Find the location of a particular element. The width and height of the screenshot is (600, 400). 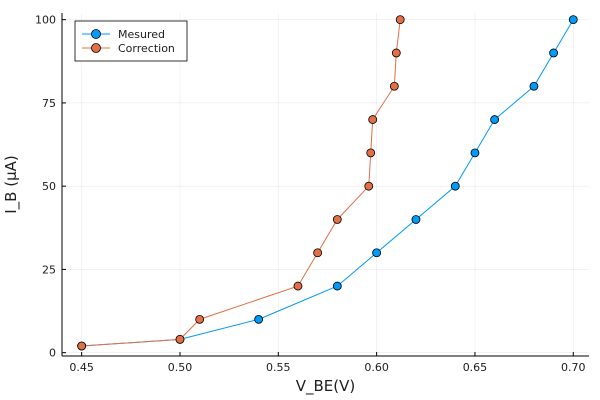

y-tick-label: 25 is located at coordinates (49, 269).